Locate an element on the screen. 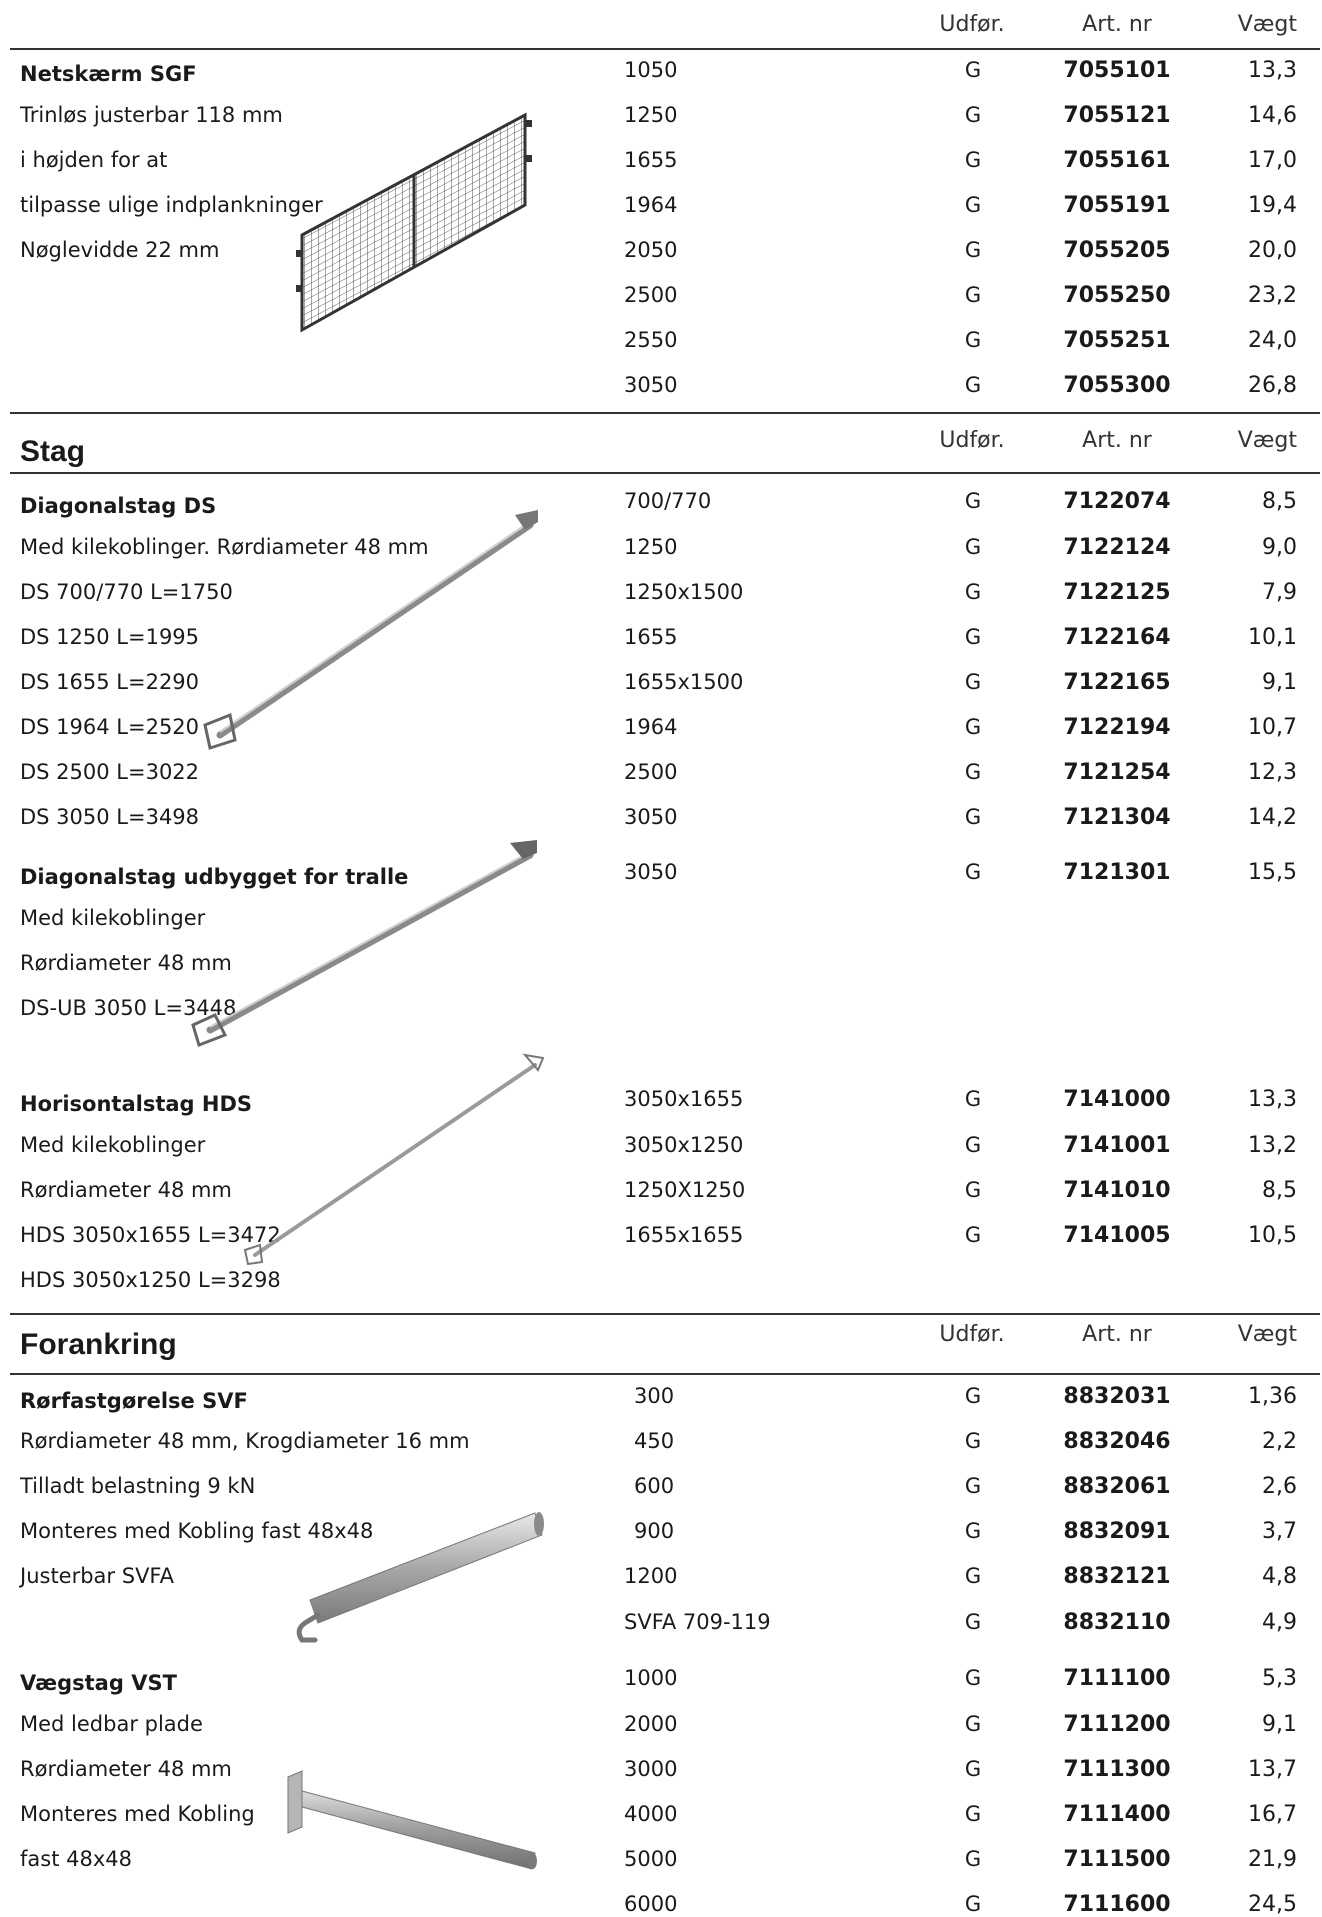  weight-cell: 8,5 is located at coordinates (1279, 501).